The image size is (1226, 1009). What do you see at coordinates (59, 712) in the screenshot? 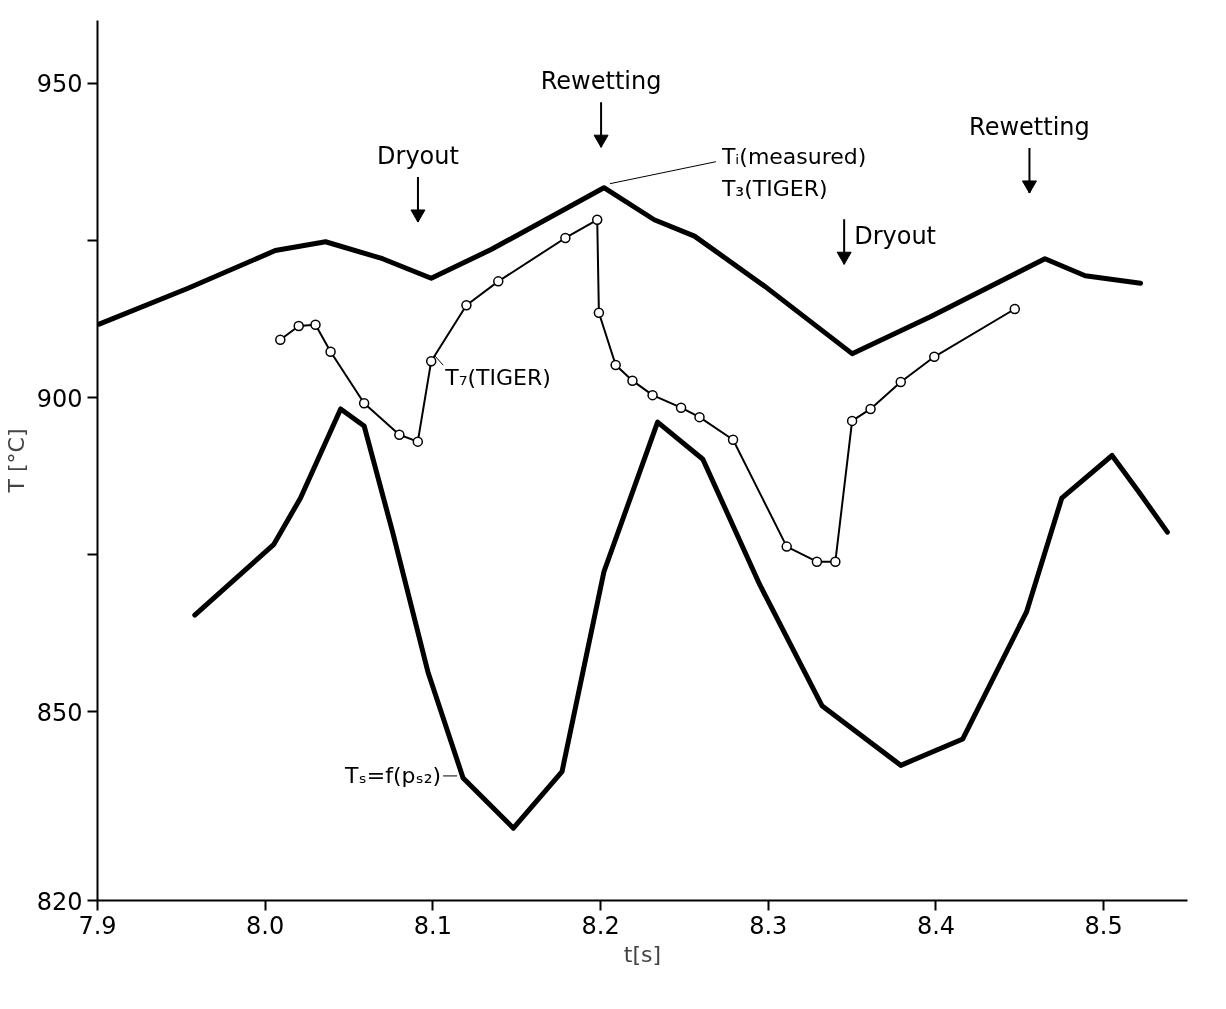
I see `y-tick-label: 850` at bounding box center [59, 712].